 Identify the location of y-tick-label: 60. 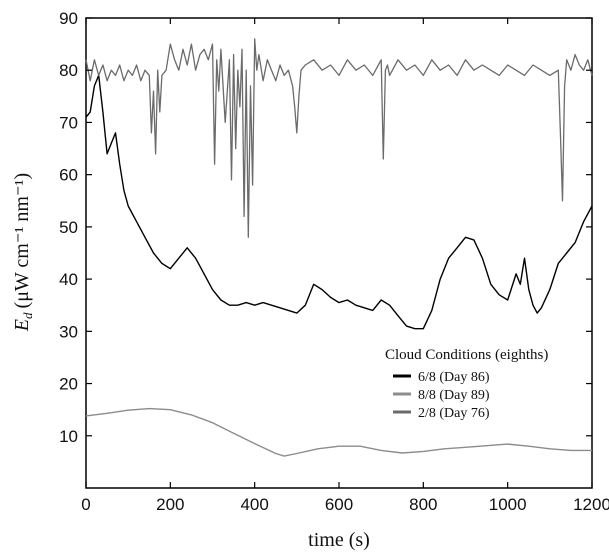
(68, 175).